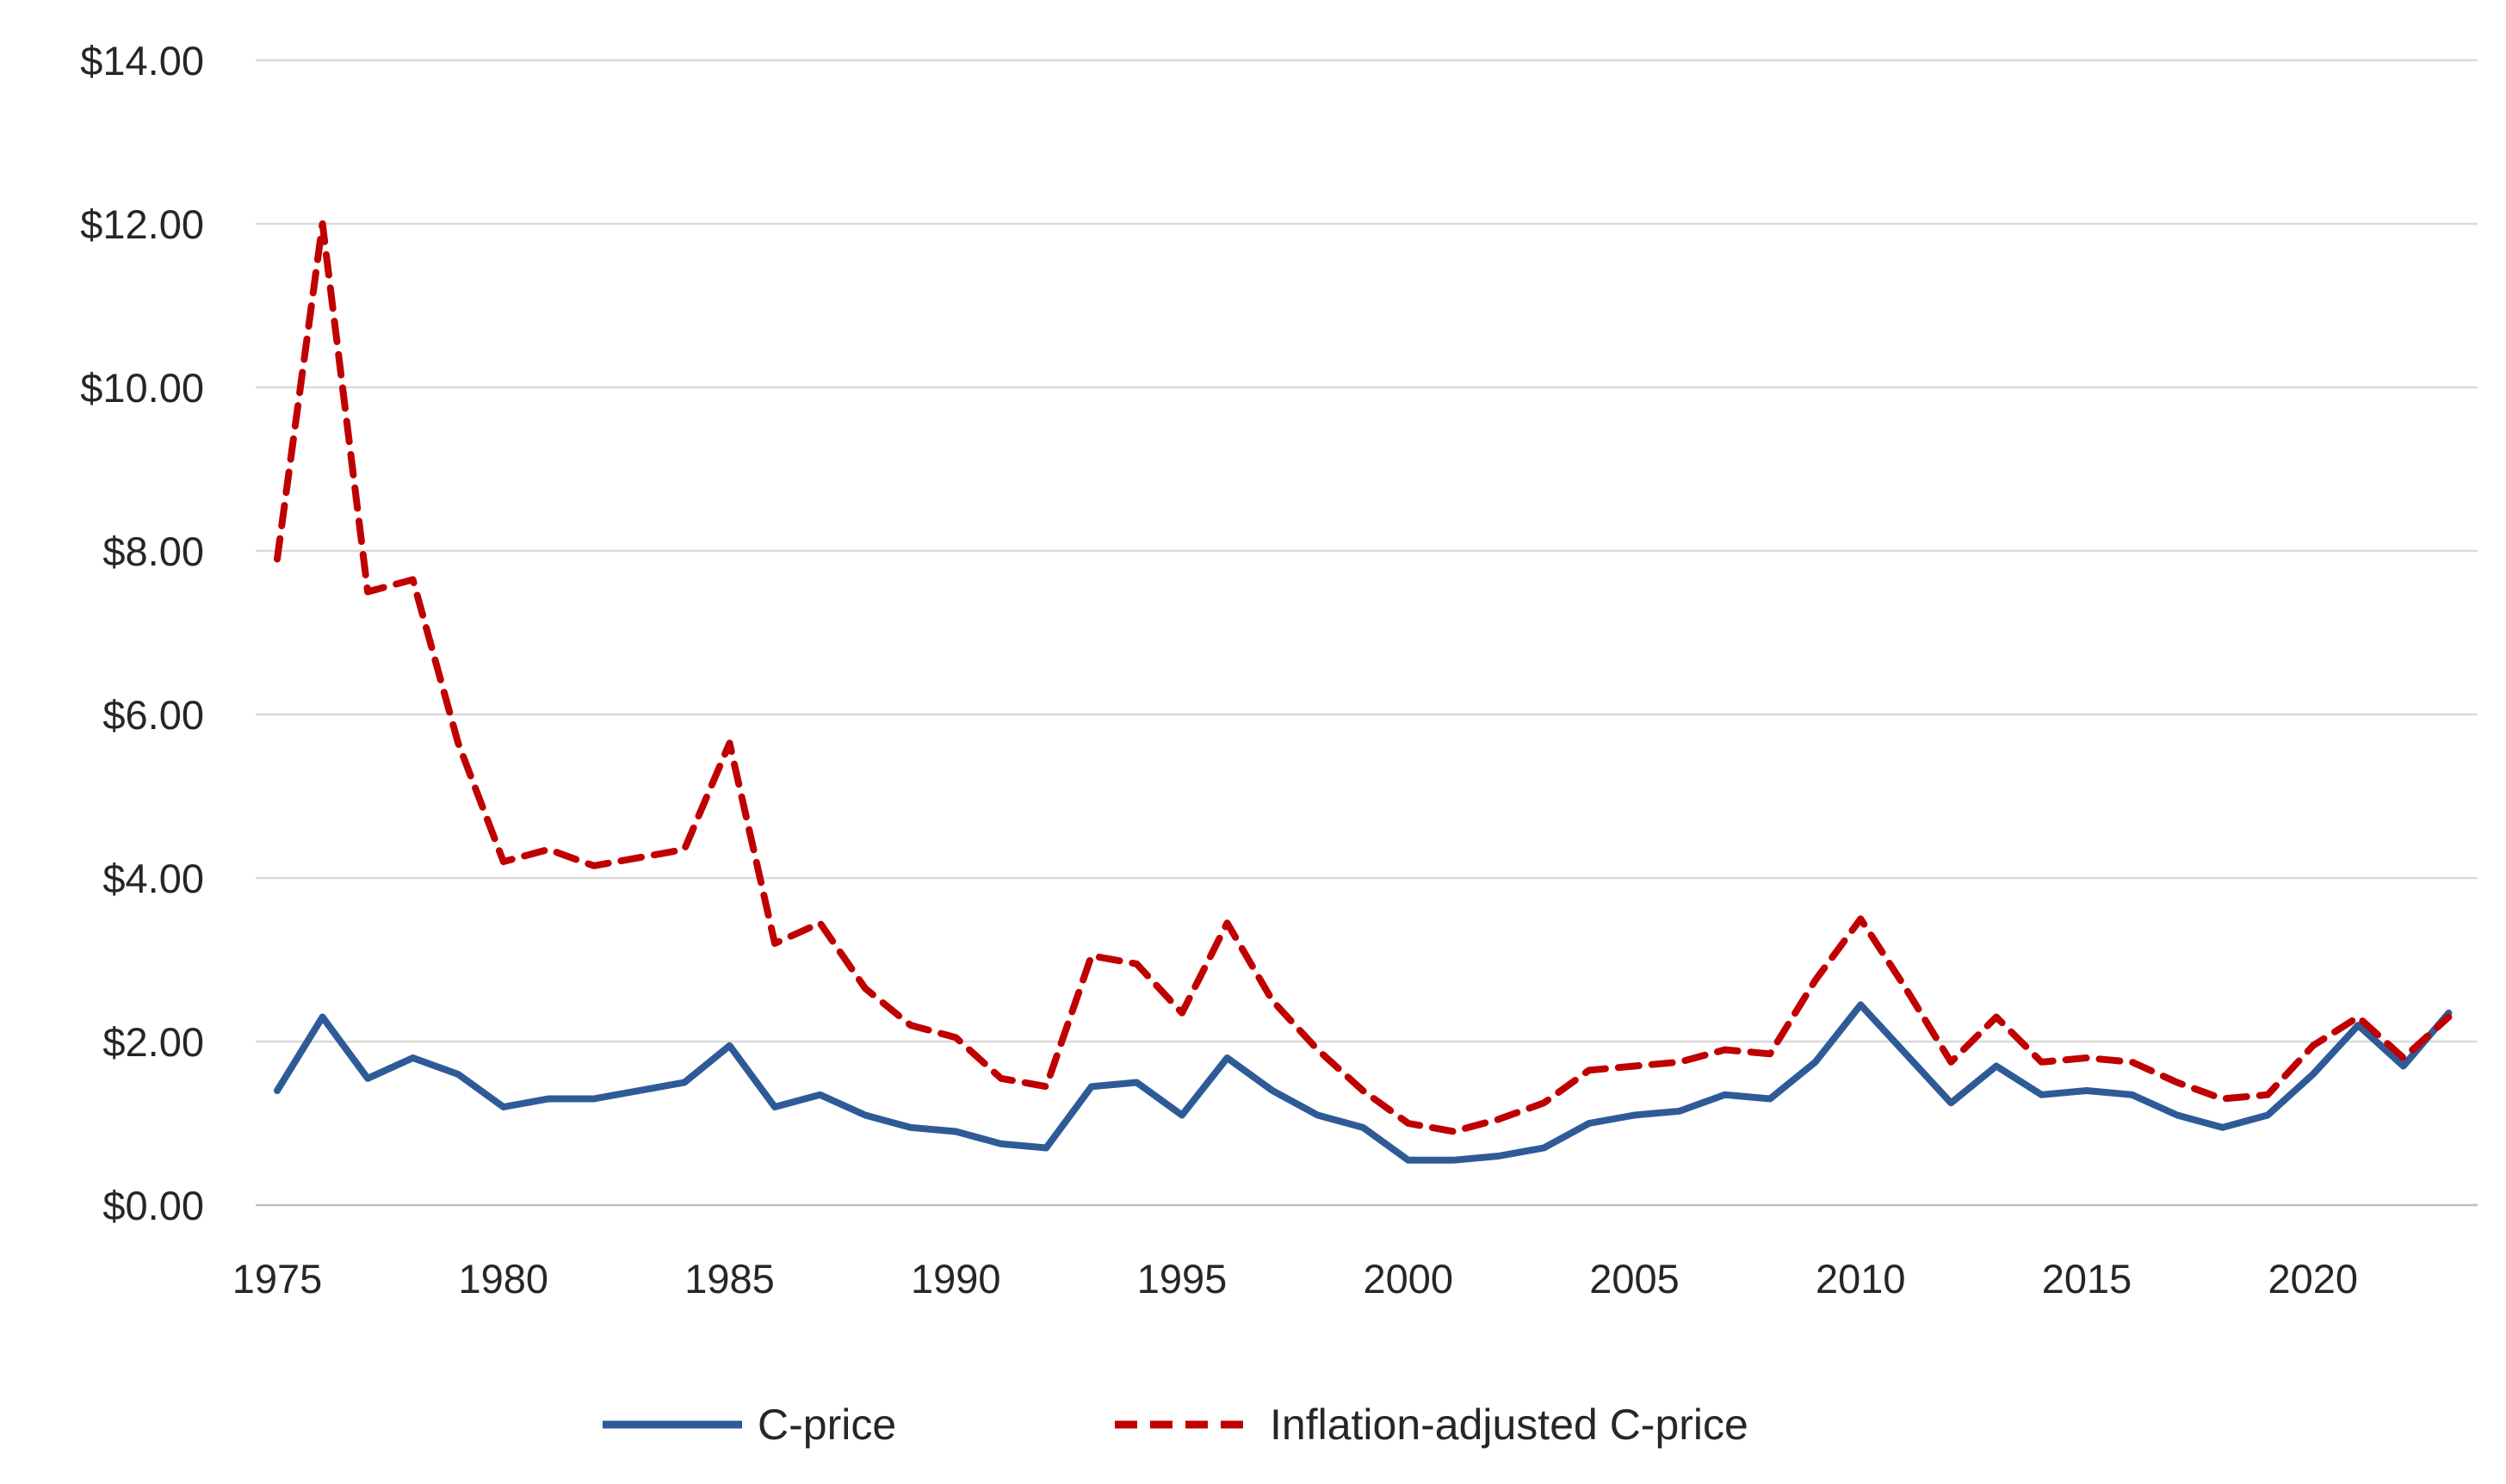 This screenshot has width=2506, height=1484. What do you see at coordinates (1295, 1279) in the screenshot?
I see `x-axis-labels: 1975 1980 1985 1990 1995 2000 2005 2010 2015 2020` at bounding box center [1295, 1279].